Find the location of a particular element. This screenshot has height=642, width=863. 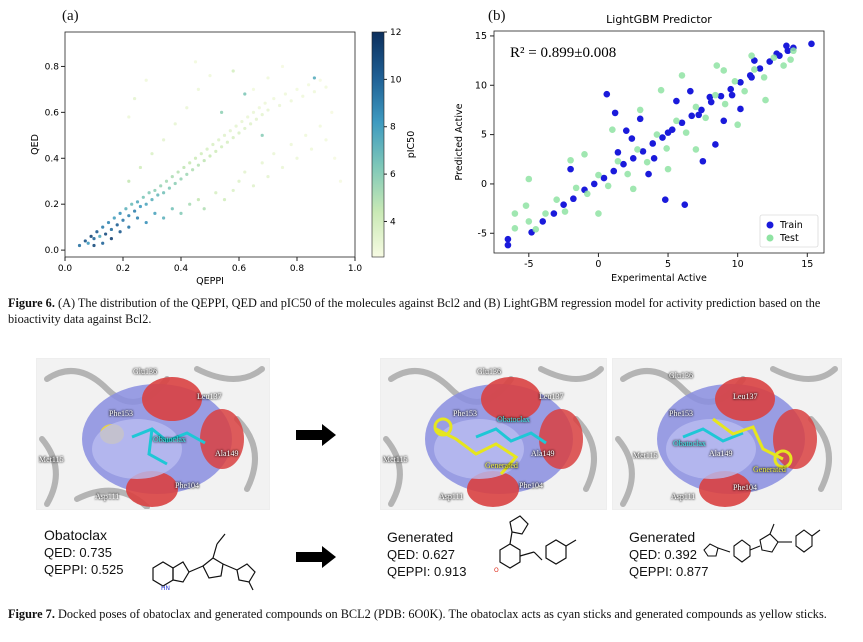

y-tick-label: 10 is located at coordinates (481, 85).